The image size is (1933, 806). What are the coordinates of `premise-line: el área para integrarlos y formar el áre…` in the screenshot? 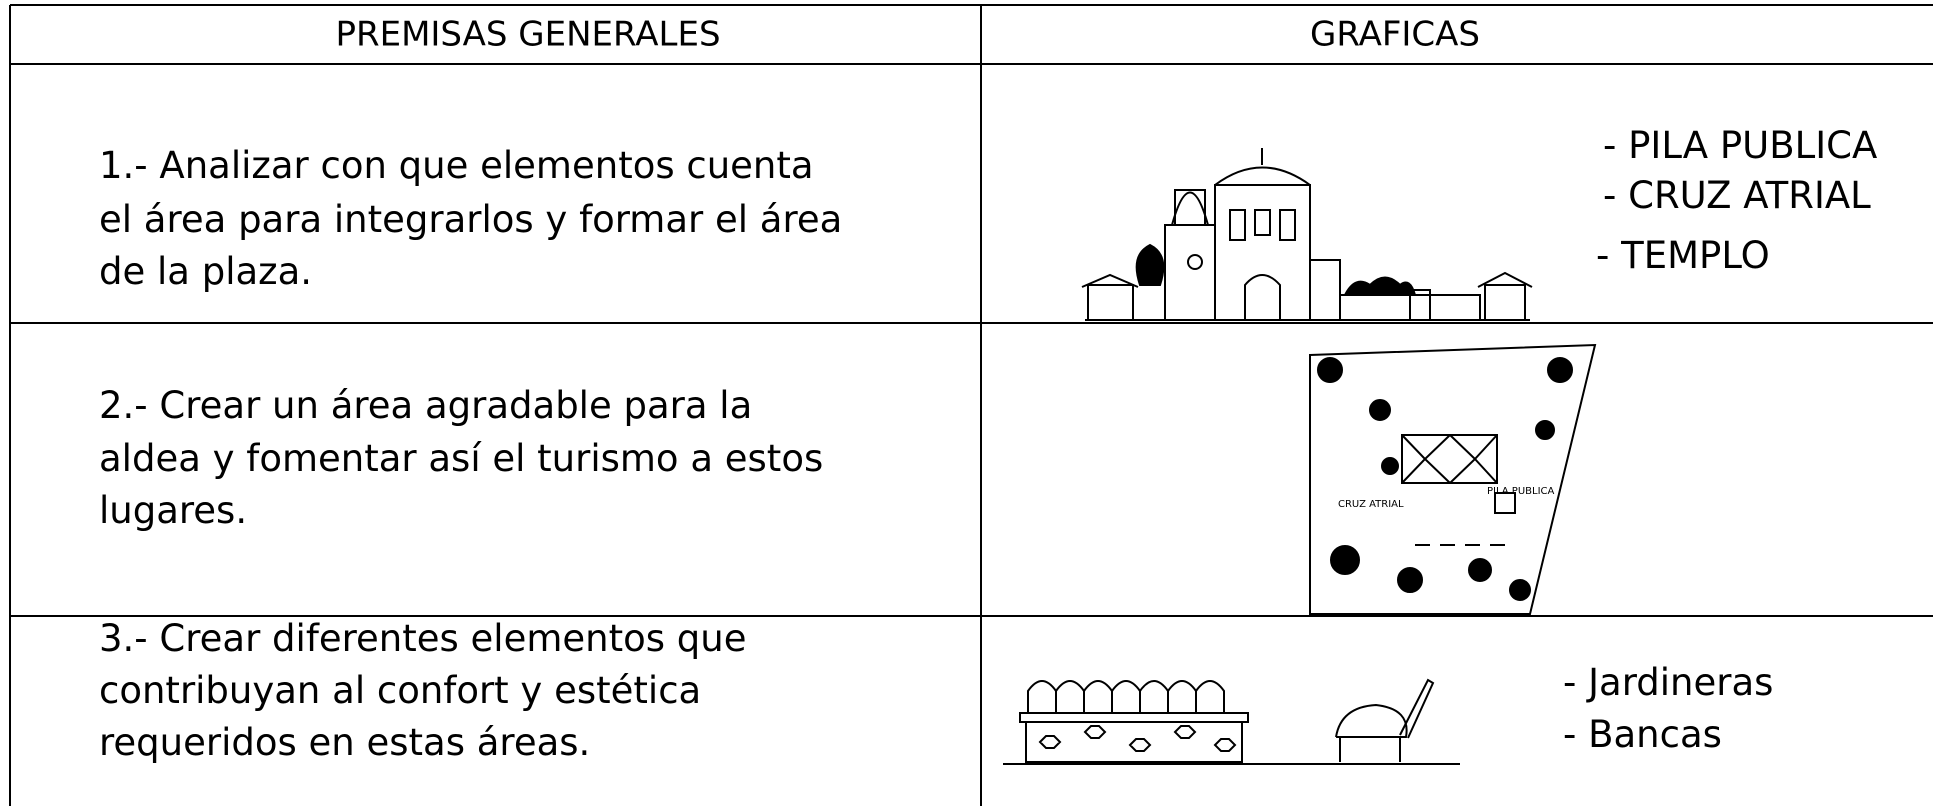 It's located at (470, 219).